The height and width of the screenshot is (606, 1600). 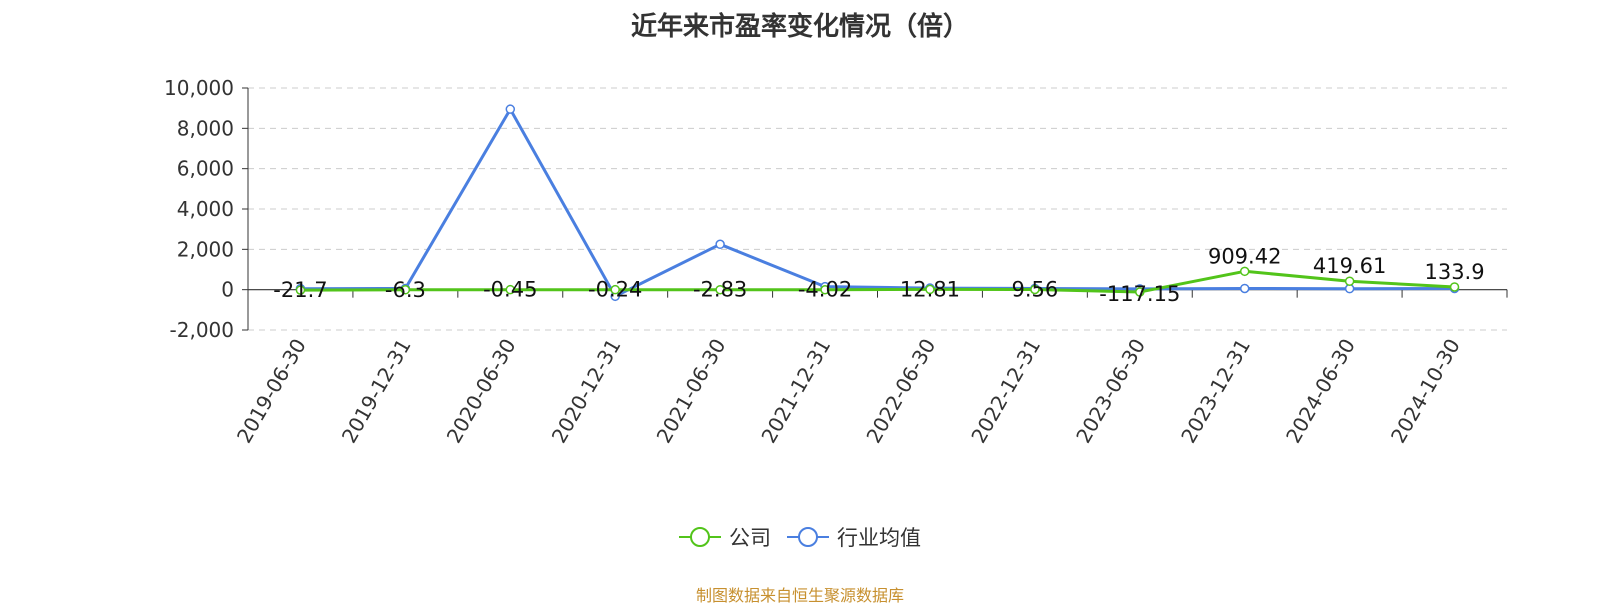 I want to click on x-tick-label: 2019-06-30, so click(x=271, y=391).